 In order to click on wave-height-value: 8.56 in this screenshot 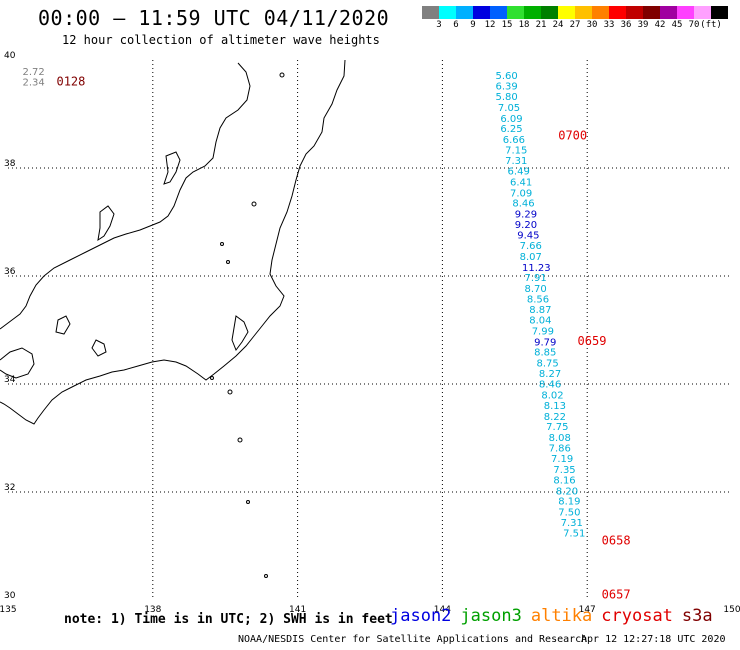, I will do `click(538, 300)`.